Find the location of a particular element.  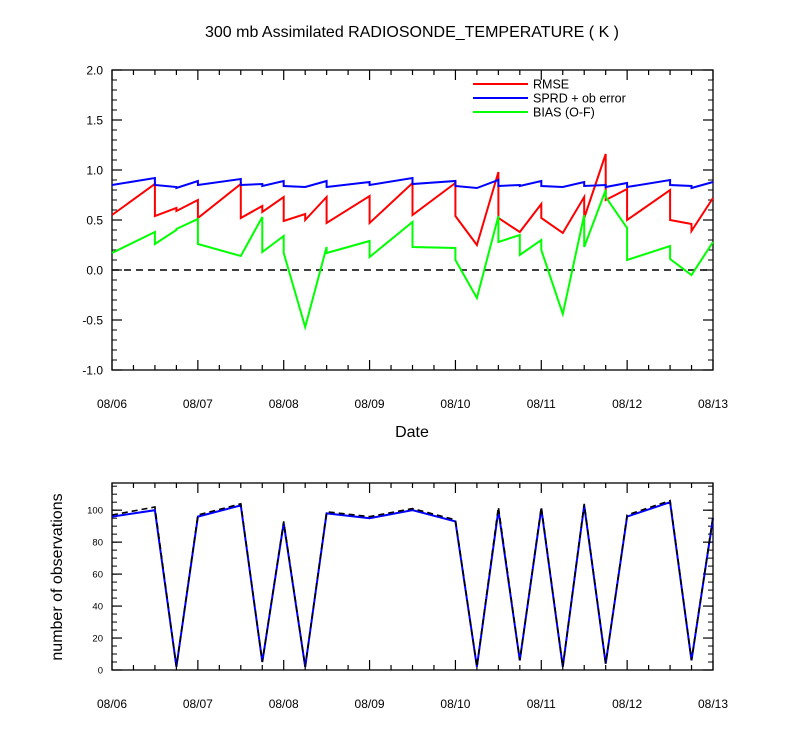

top-y-tick-label: 1.0 is located at coordinates (94, 171).